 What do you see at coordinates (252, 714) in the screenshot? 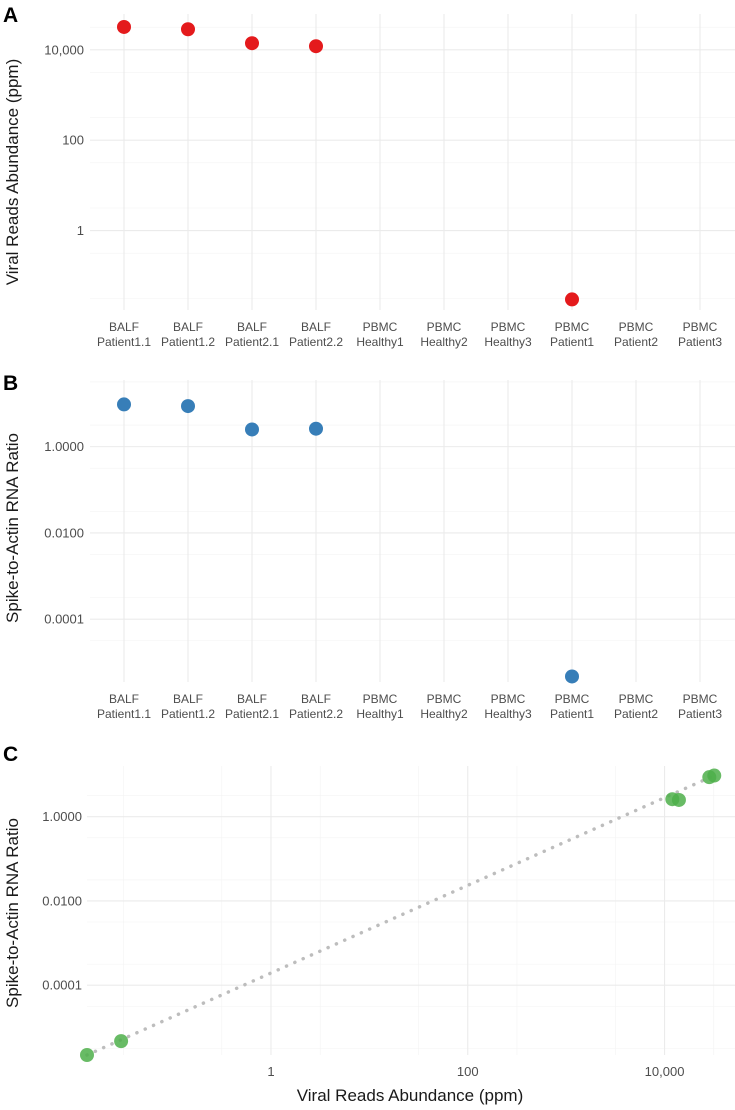
I see `panel-b-category-label: Patient2.1` at bounding box center [252, 714].